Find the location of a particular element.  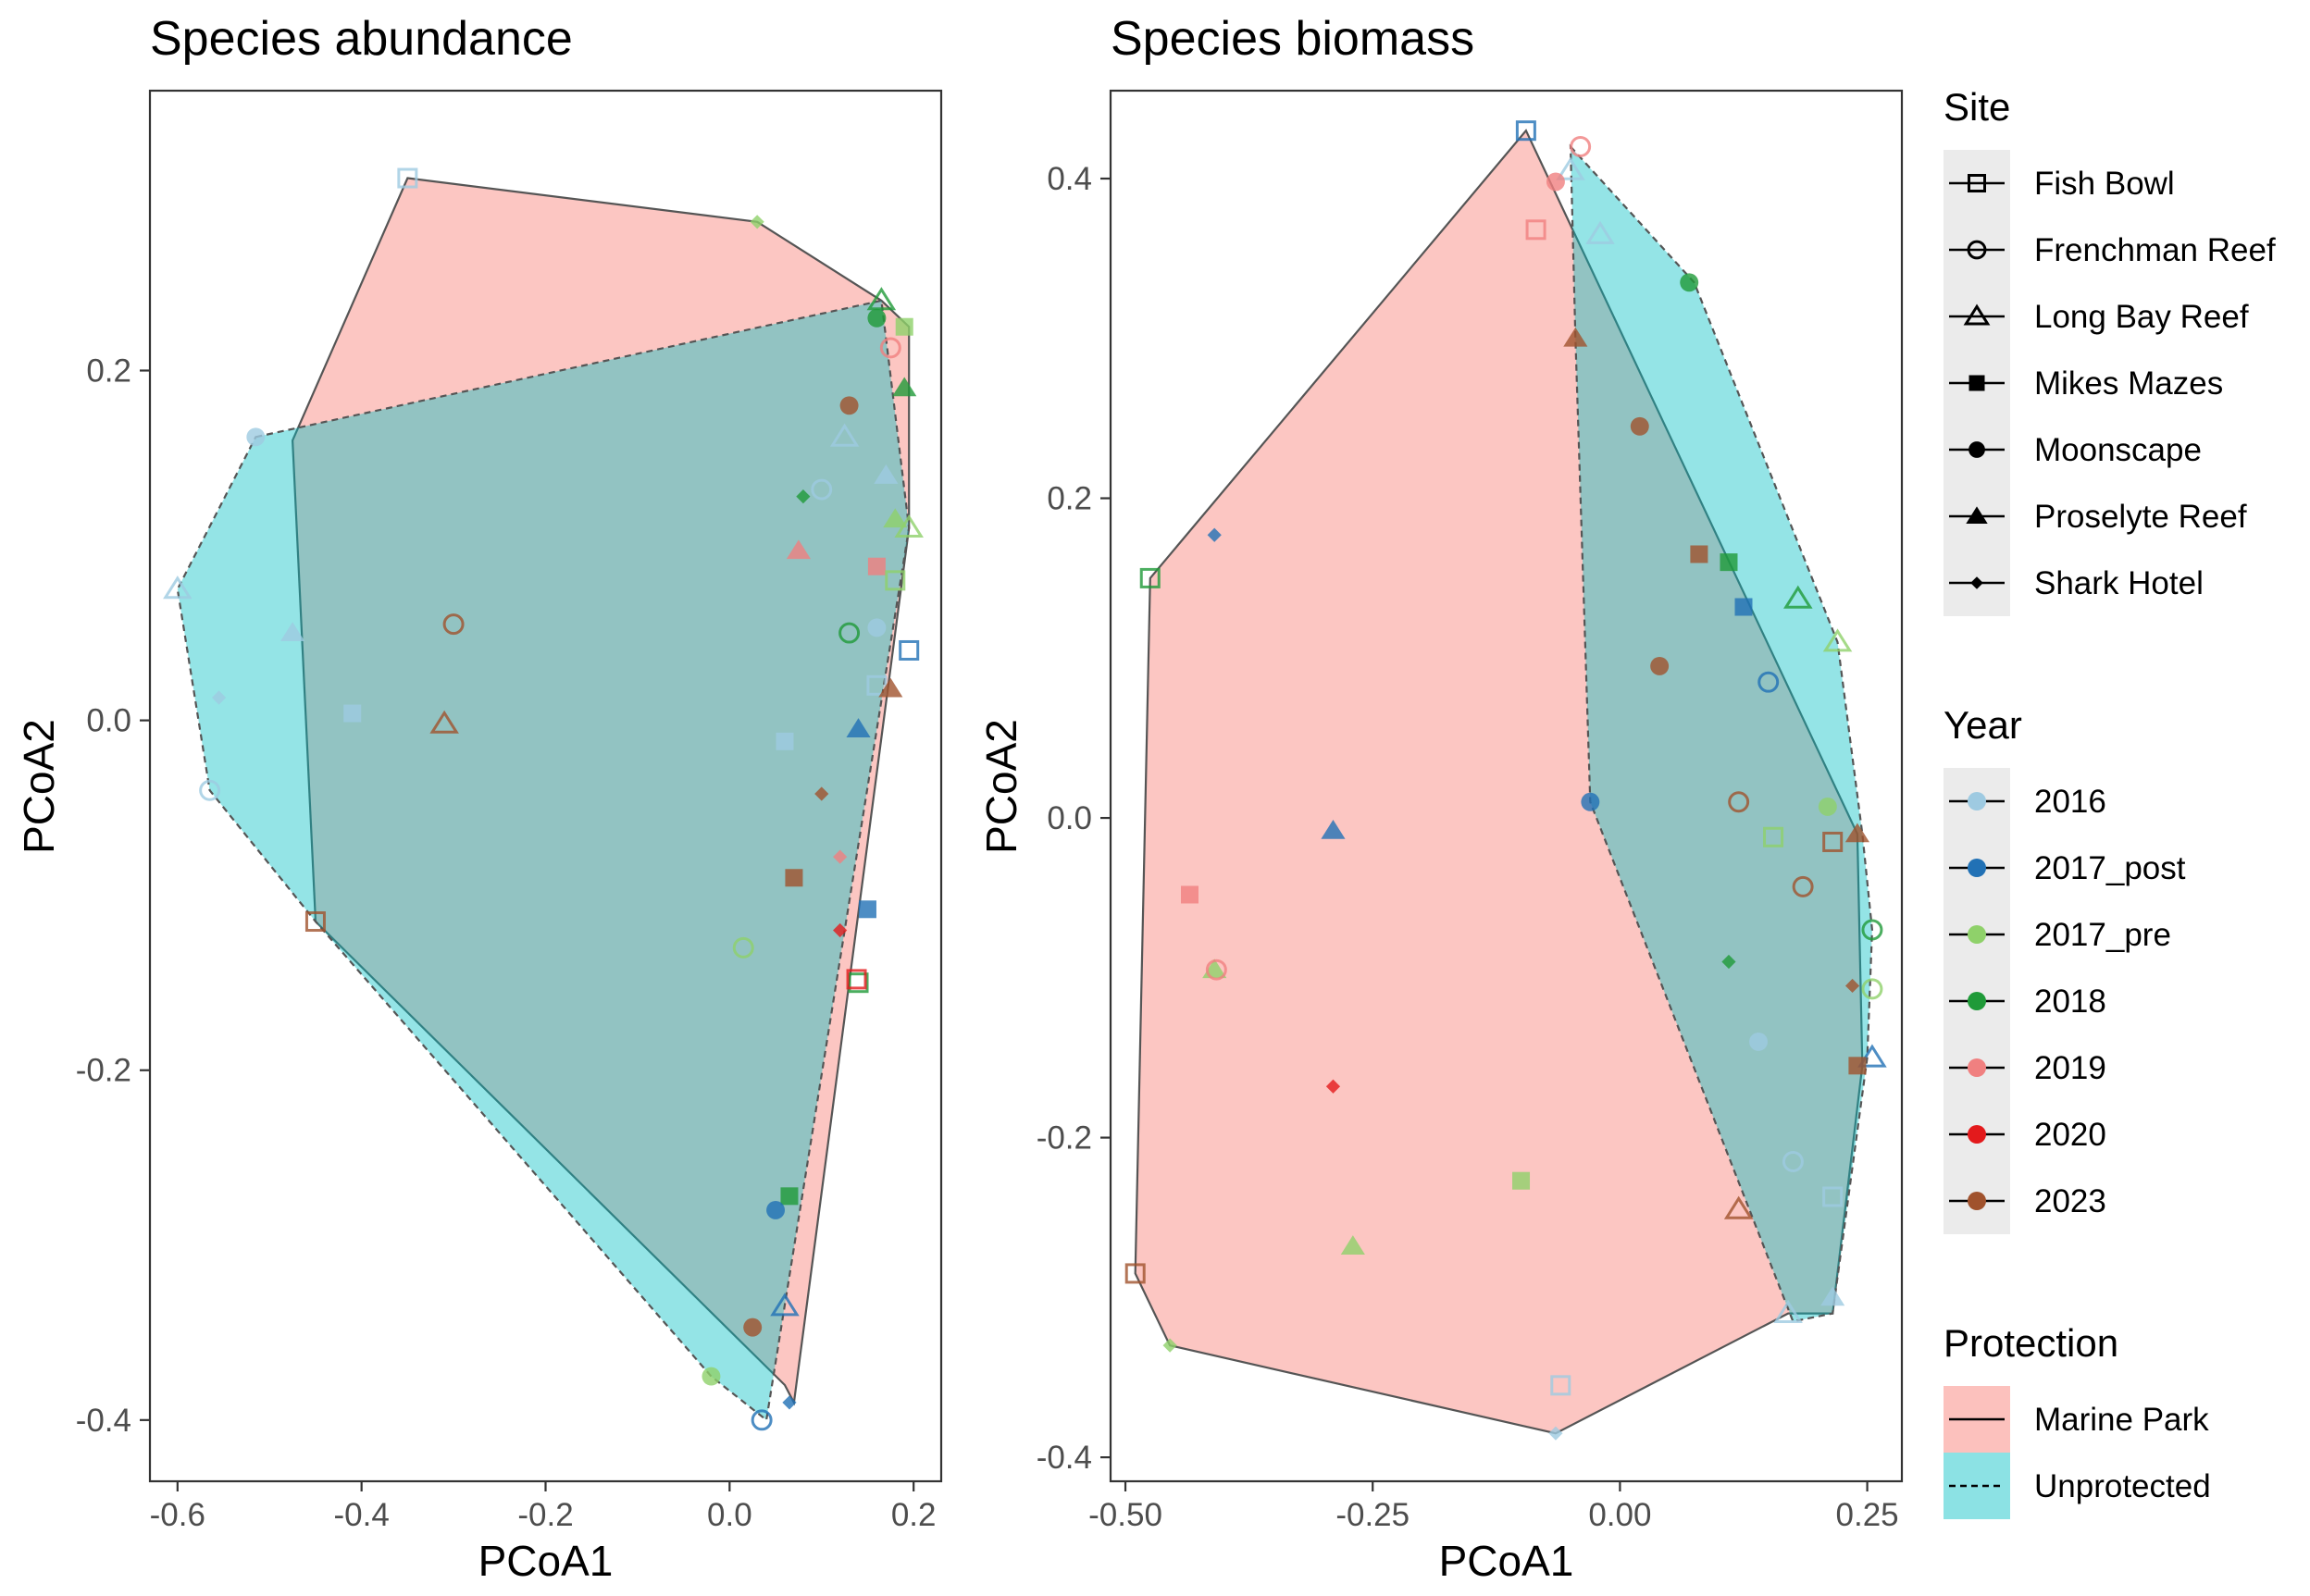

point-fish-bowl-2023 is located at coordinates (1833, 841).